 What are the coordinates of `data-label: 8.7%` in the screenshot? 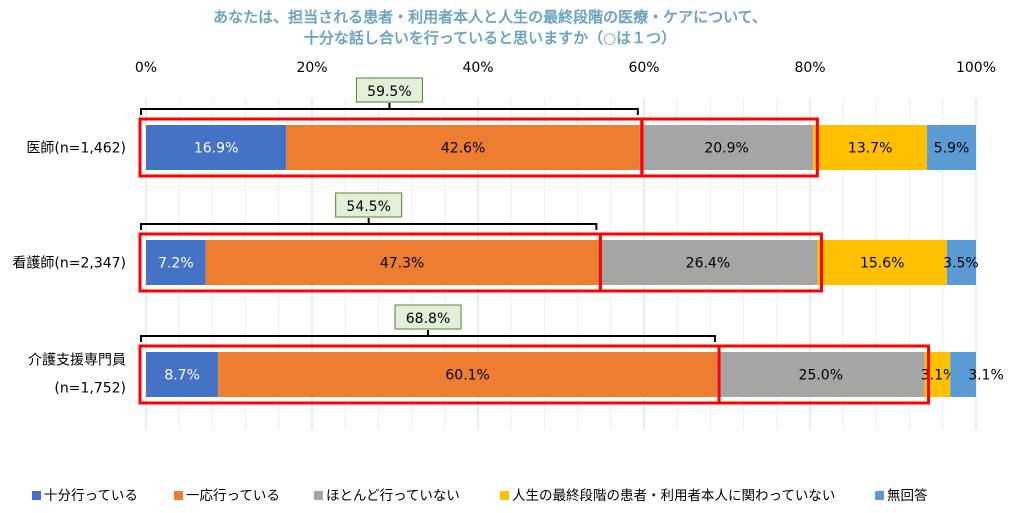 It's located at (182, 376).